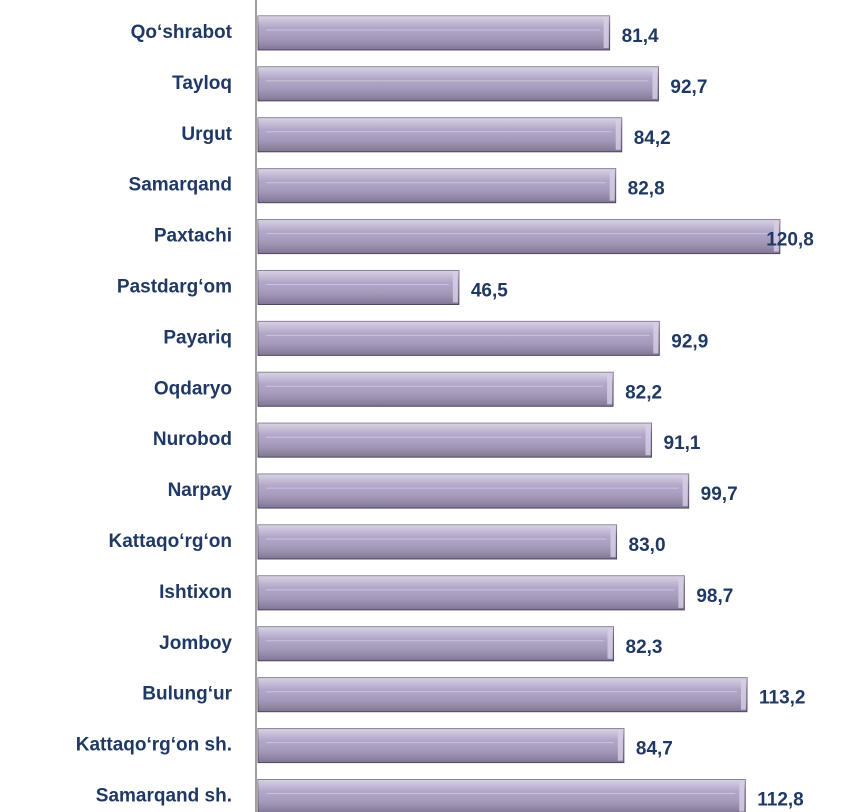 Image resolution: width=854 pixels, height=812 pixels. I want to click on category-label: Tayloq, so click(202, 83).